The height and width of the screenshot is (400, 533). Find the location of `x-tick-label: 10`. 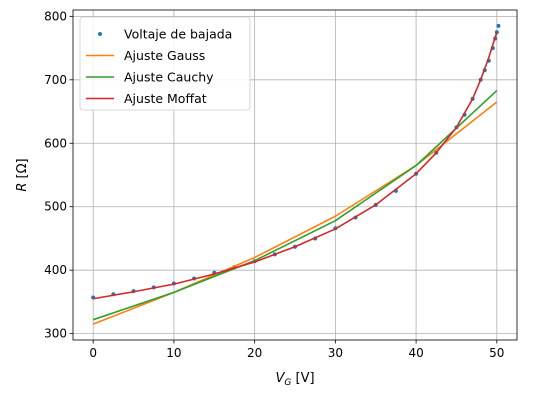

x-tick-label: 10 is located at coordinates (173, 353).